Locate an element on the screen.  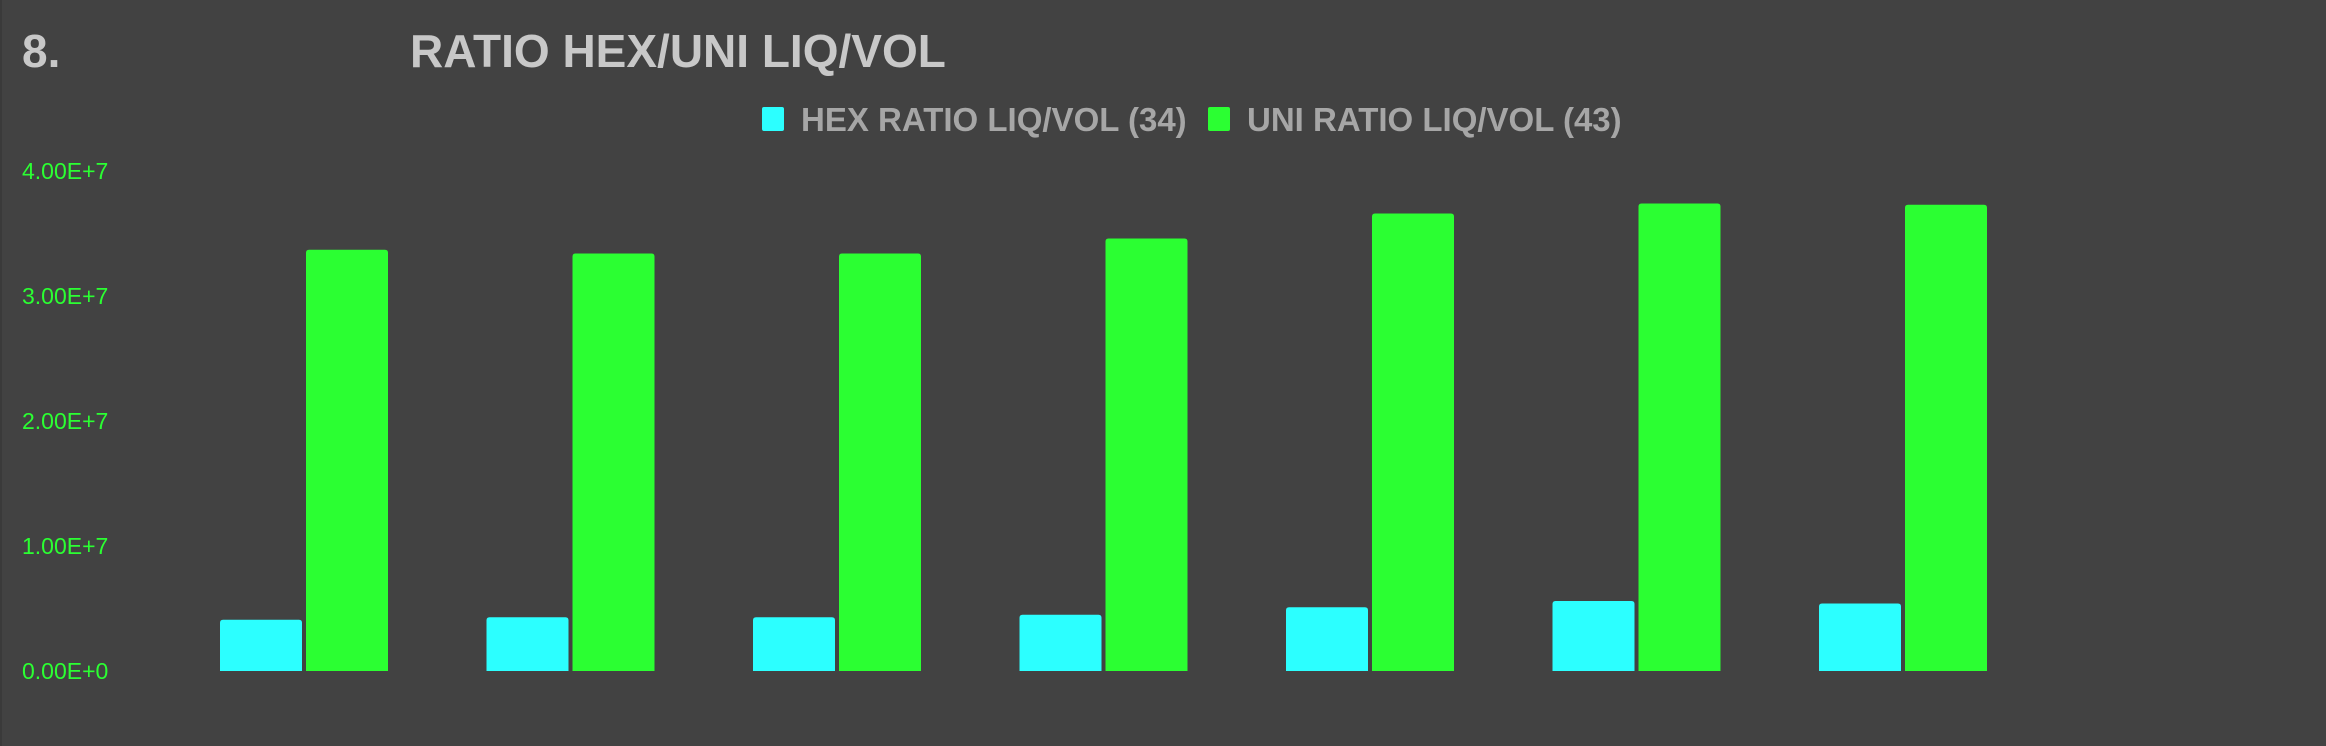
legend-label: UNI RATIO LIQ/VOL (43) is located at coordinates (1434, 119).